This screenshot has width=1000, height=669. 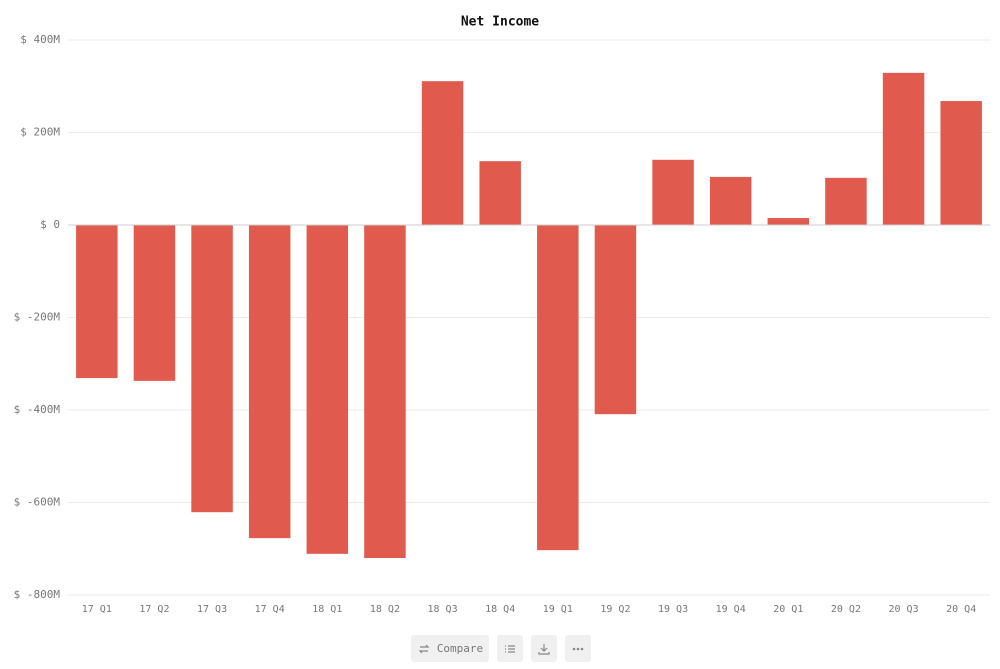 What do you see at coordinates (500, 609) in the screenshot?
I see `x-tick-label: 18 Q4` at bounding box center [500, 609].